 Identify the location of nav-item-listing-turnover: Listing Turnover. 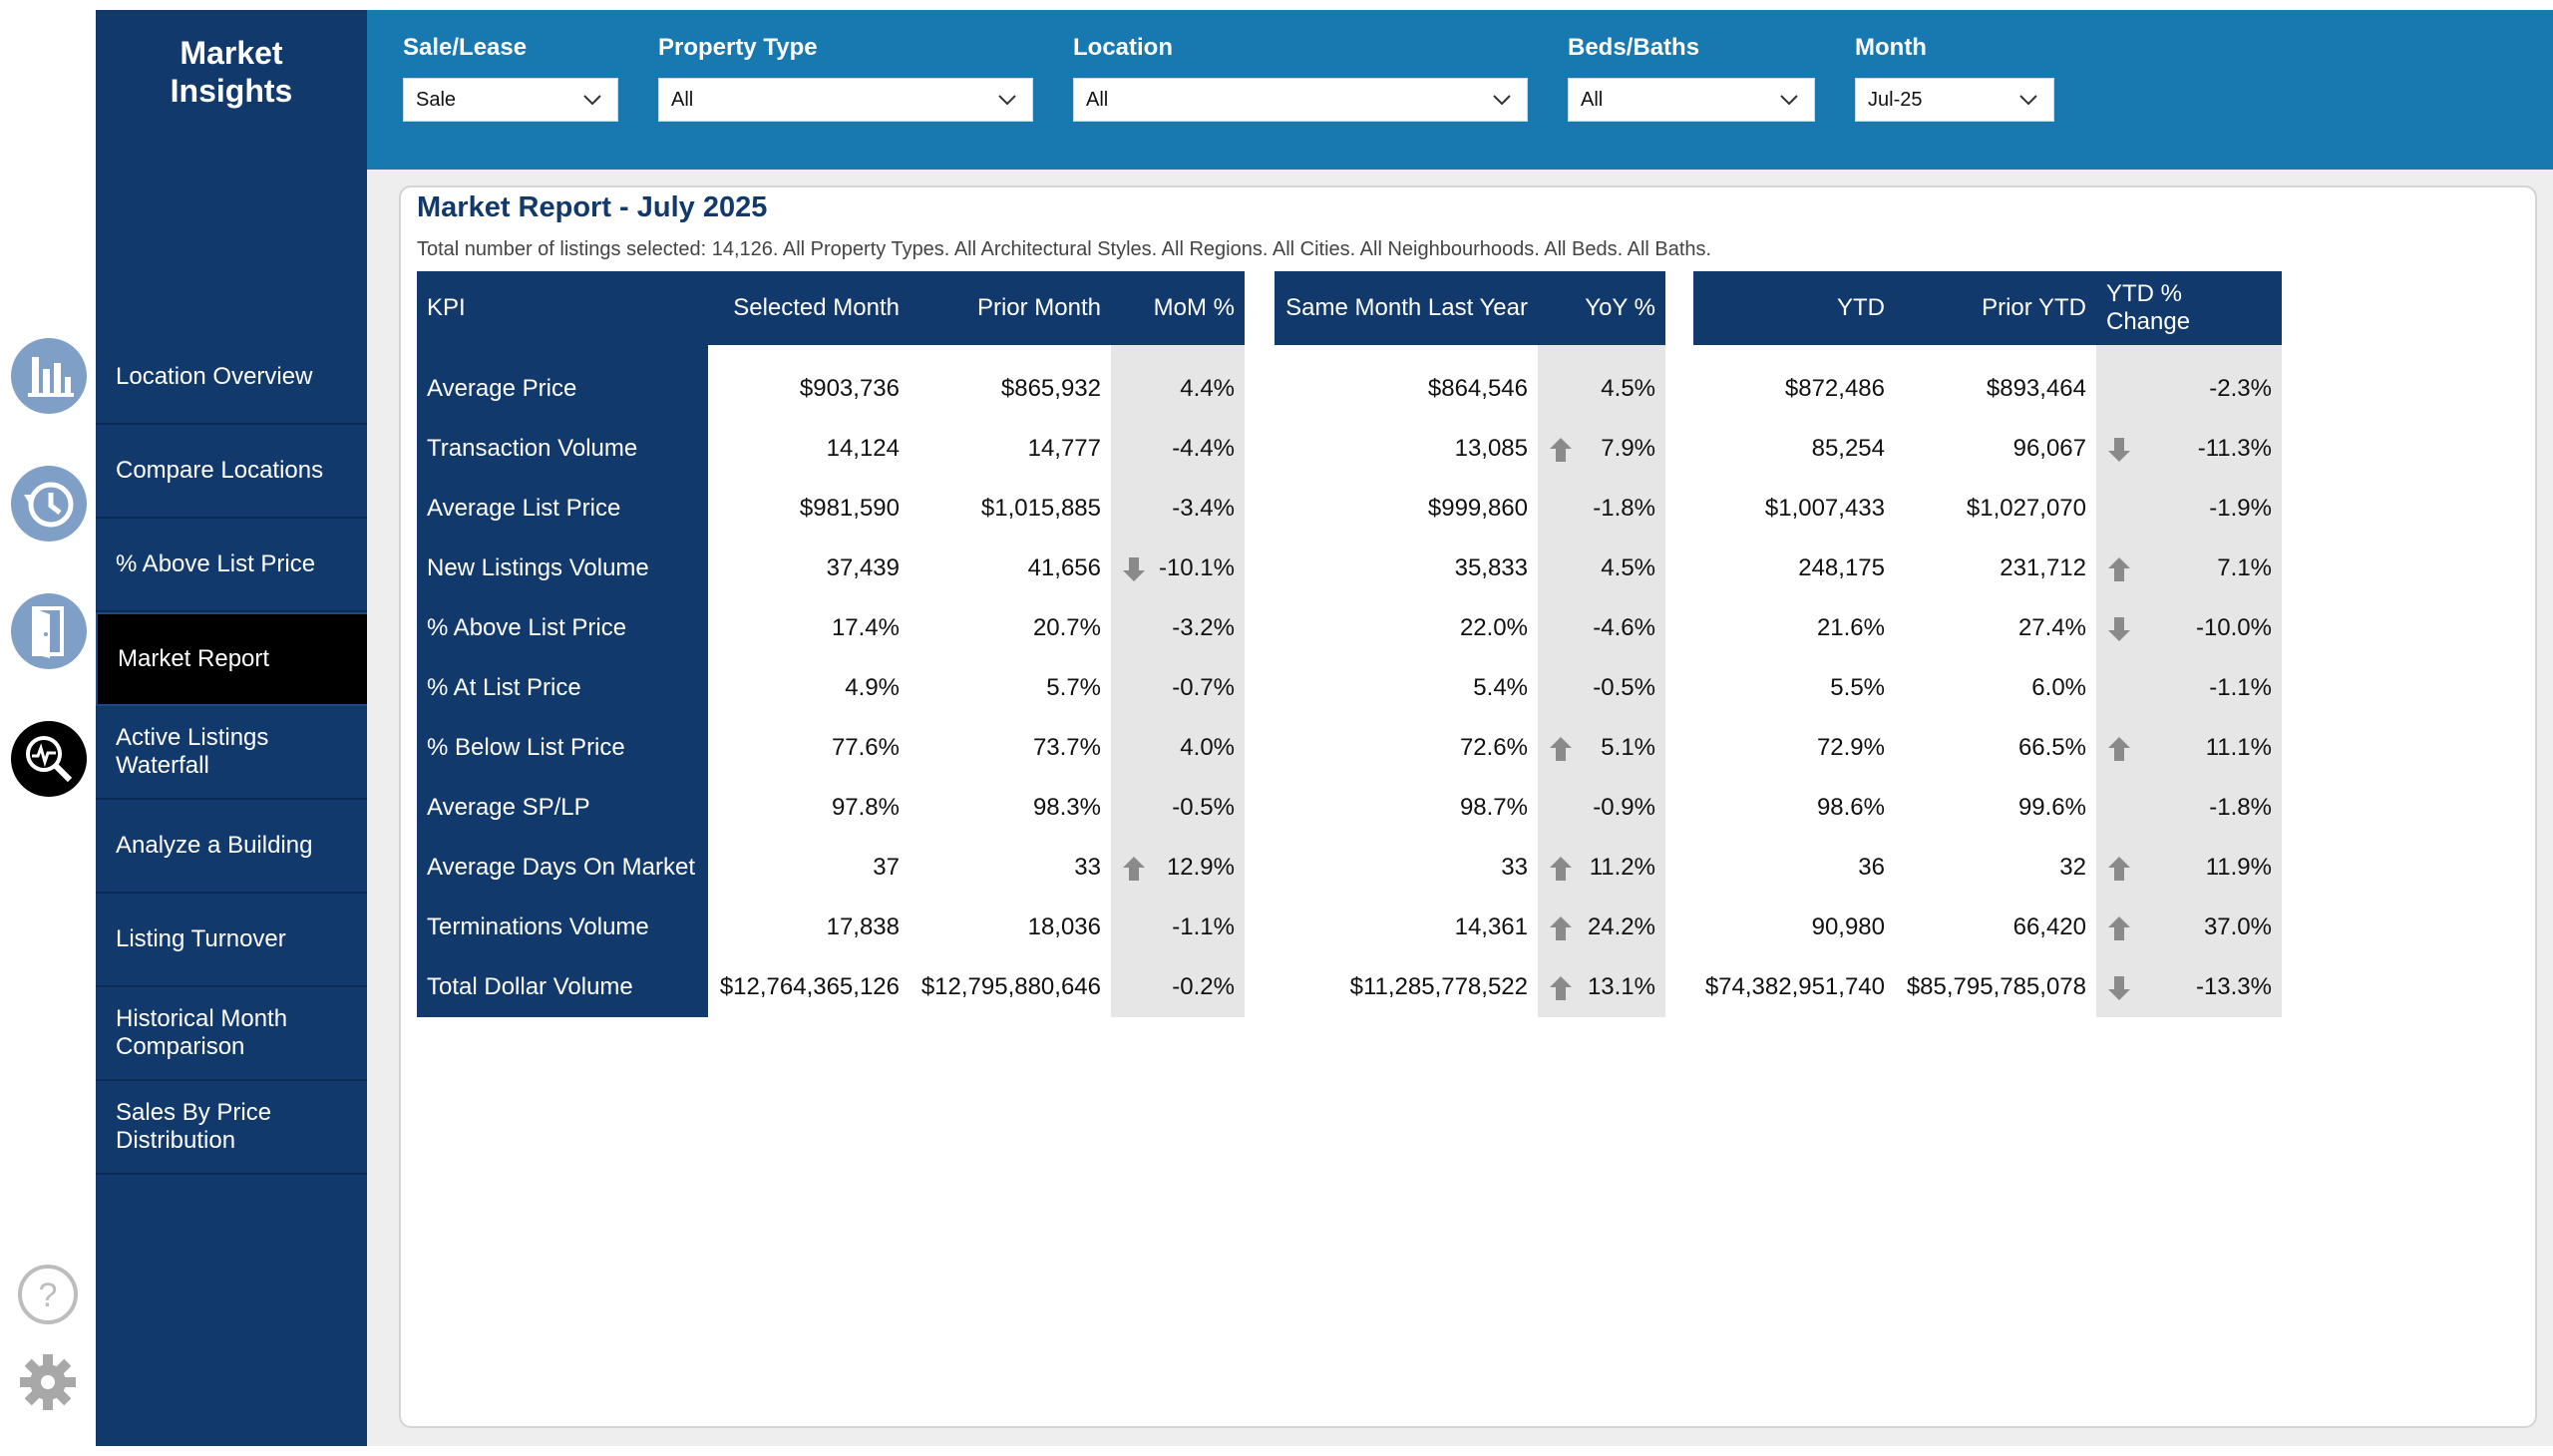
(232, 940).